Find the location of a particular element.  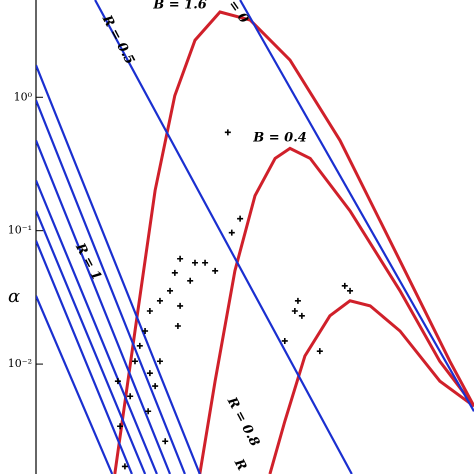

annotation: B = 0.4 is located at coordinates (279, 138).